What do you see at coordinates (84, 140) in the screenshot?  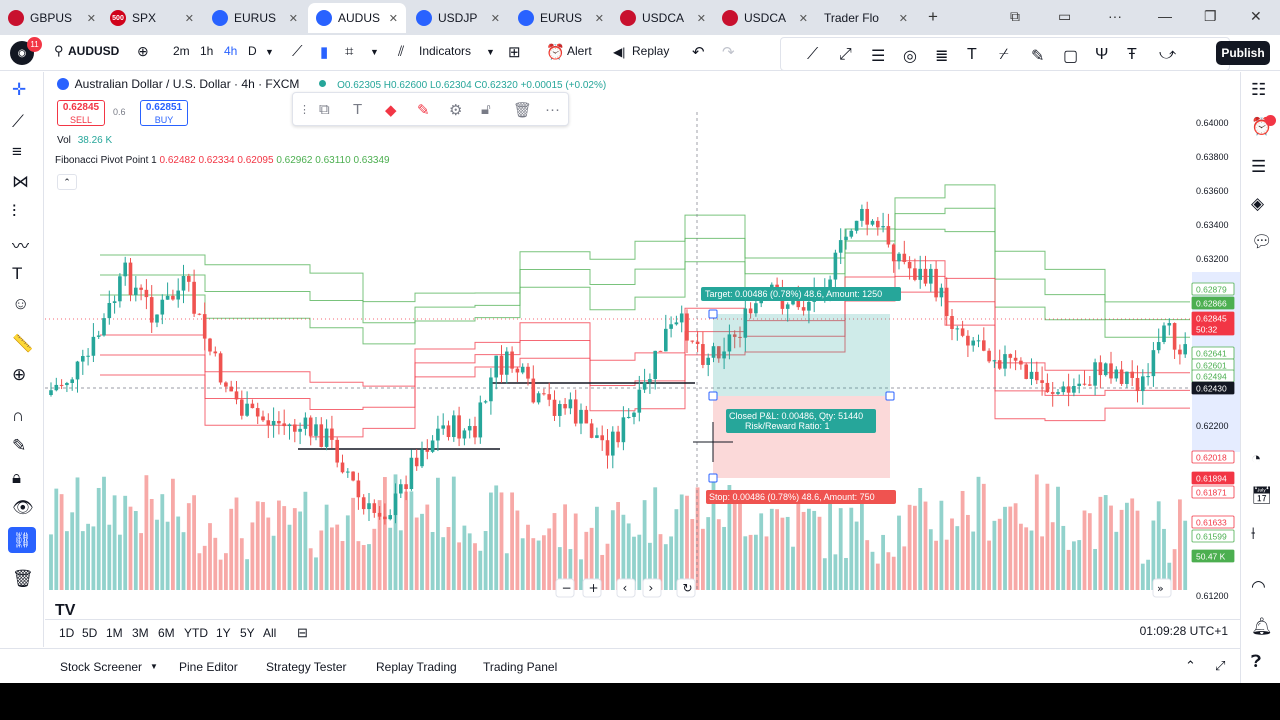 I see `volume-legend: Vol 38.26 K` at bounding box center [84, 140].